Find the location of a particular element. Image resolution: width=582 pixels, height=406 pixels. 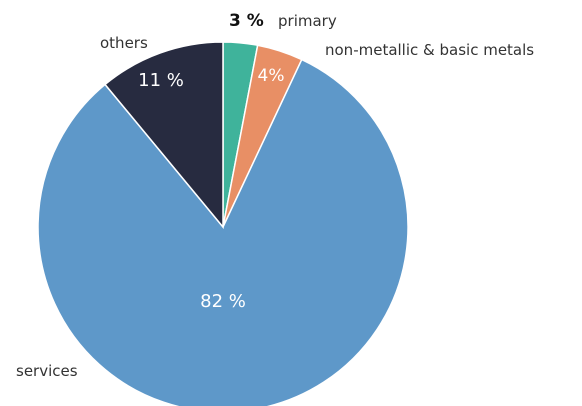

slice-name-label-services: services is located at coordinates (47, 371).